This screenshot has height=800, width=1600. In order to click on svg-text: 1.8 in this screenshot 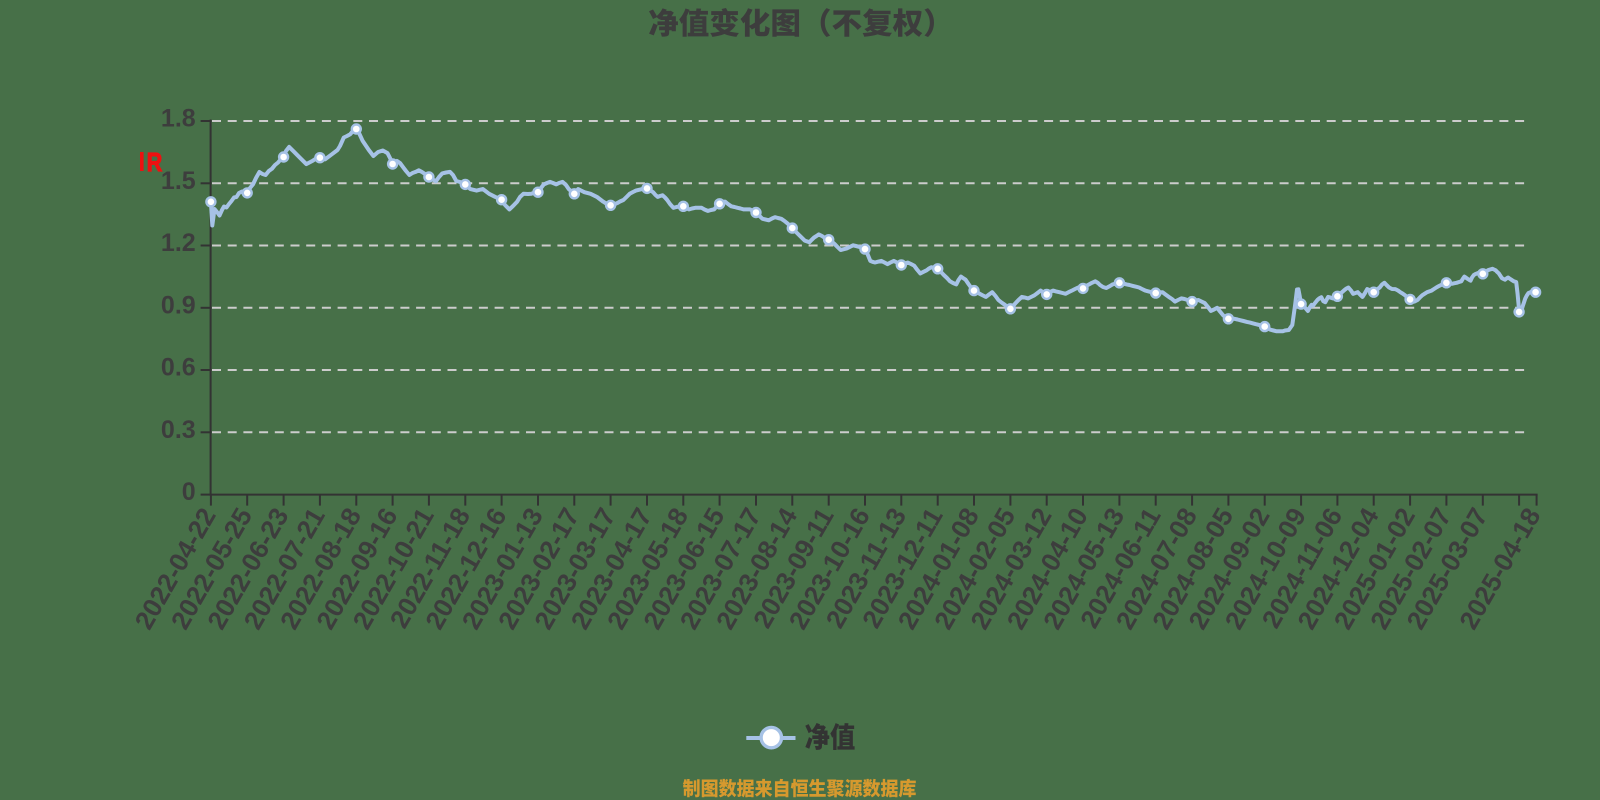, I will do `click(178, 119)`.